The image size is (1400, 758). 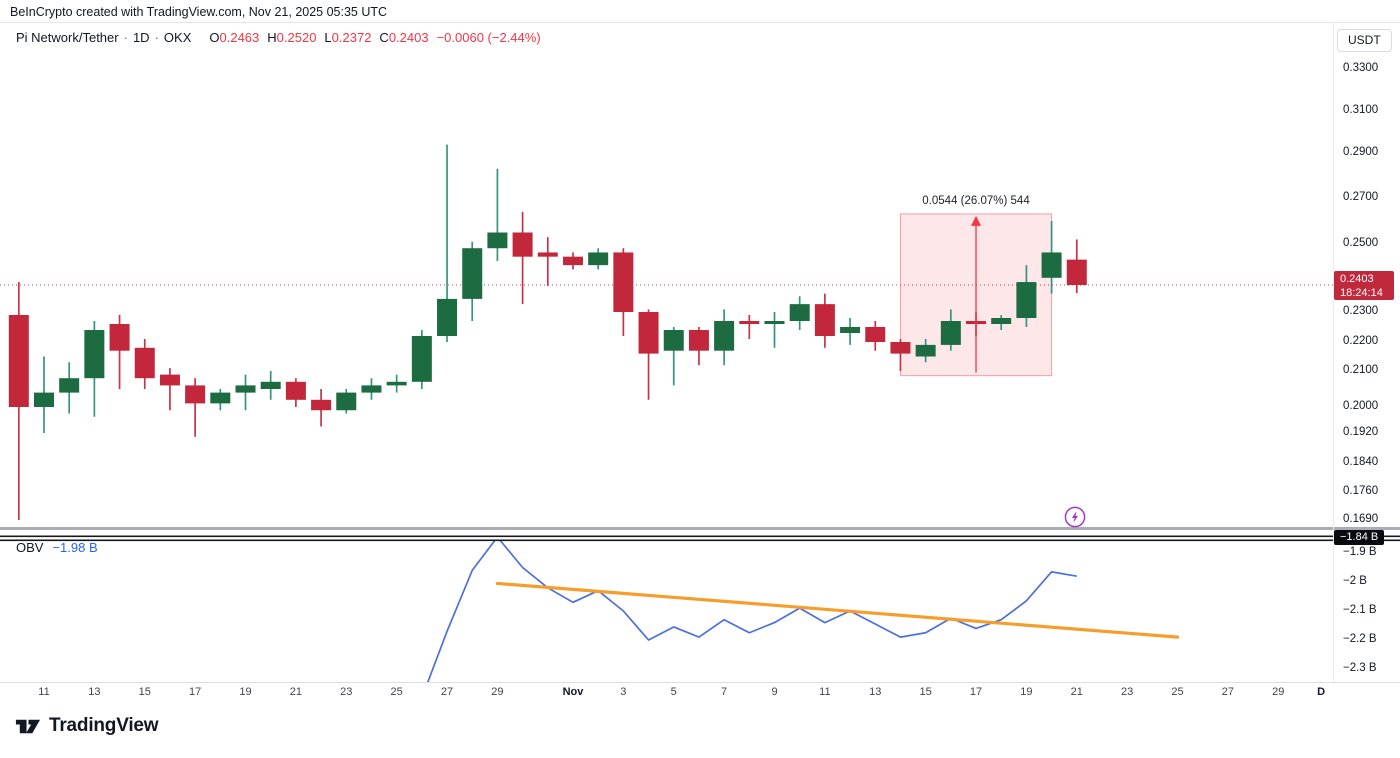 I want to click on measure-tool-label: 0.0544 (26.07%) 544, so click(x=976, y=200).